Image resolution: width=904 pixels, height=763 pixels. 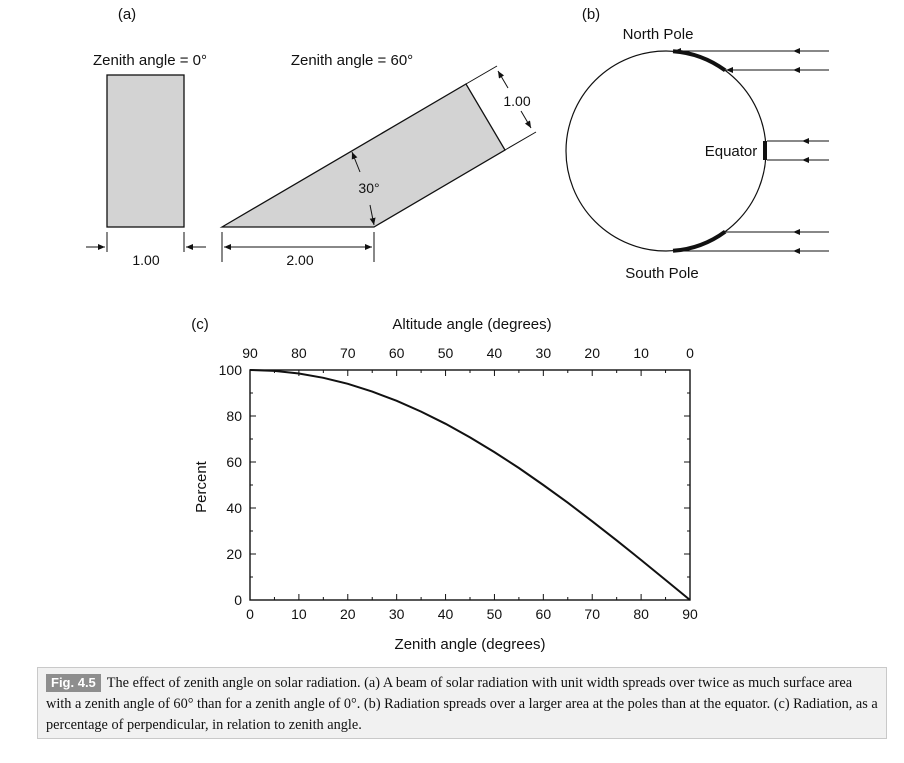 I want to click on equator-label: Equator, so click(x=731, y=151).